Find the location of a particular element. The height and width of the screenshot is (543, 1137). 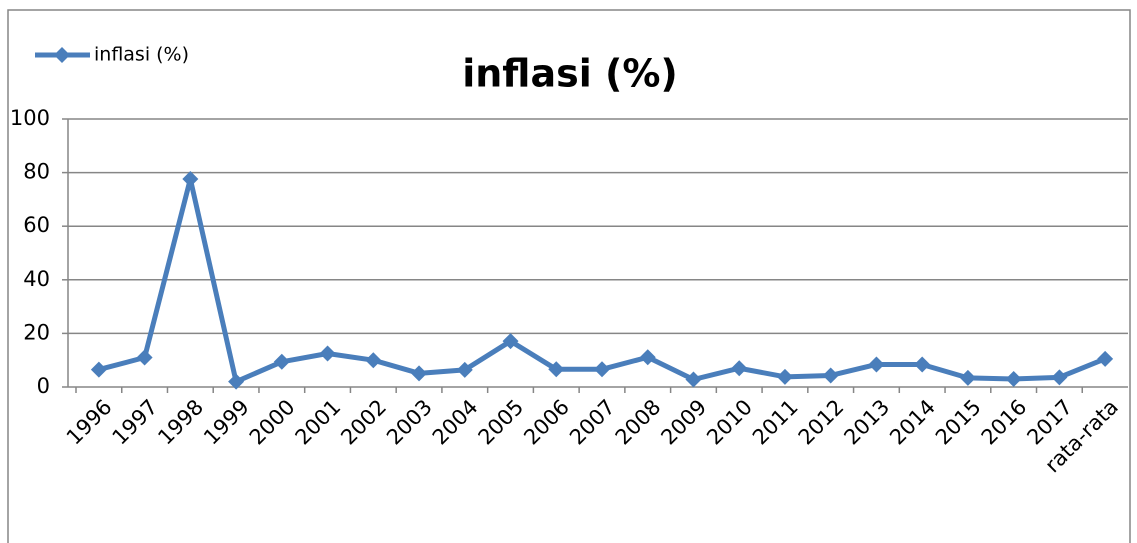

y-tick-label: 20 is located at coordinates (36, 332).